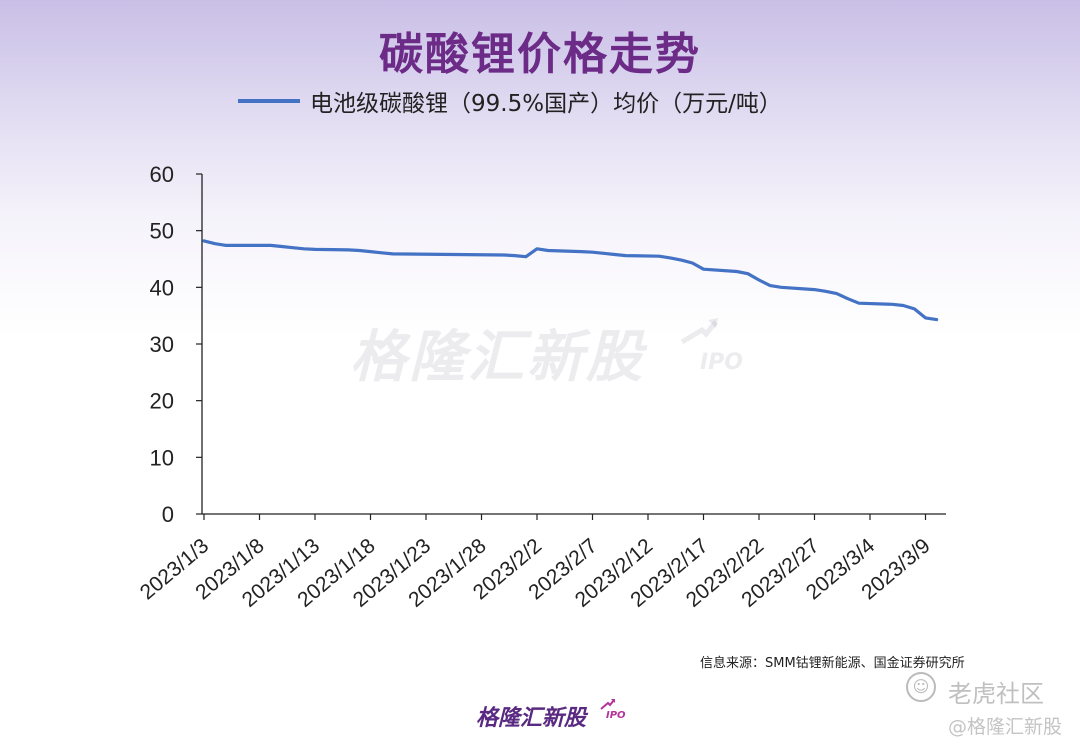 The width and height of the screenshot is (1080, 750). I want to click on y-tick-label: 20, so click(162, 401).